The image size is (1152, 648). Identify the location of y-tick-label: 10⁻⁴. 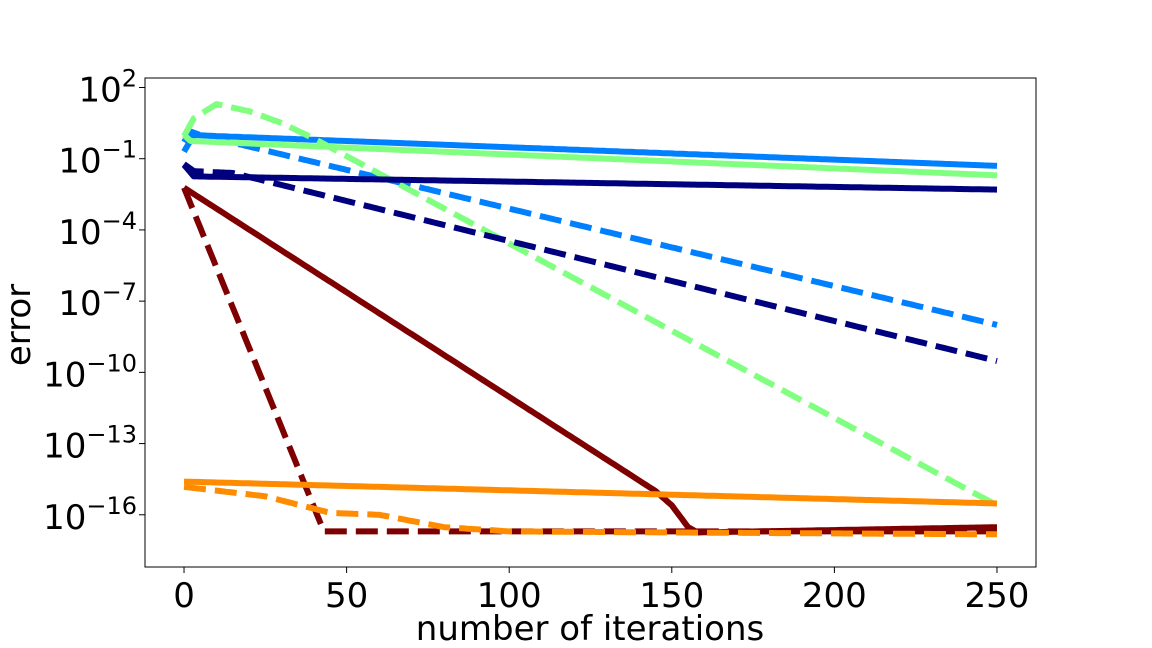
(97, 230).